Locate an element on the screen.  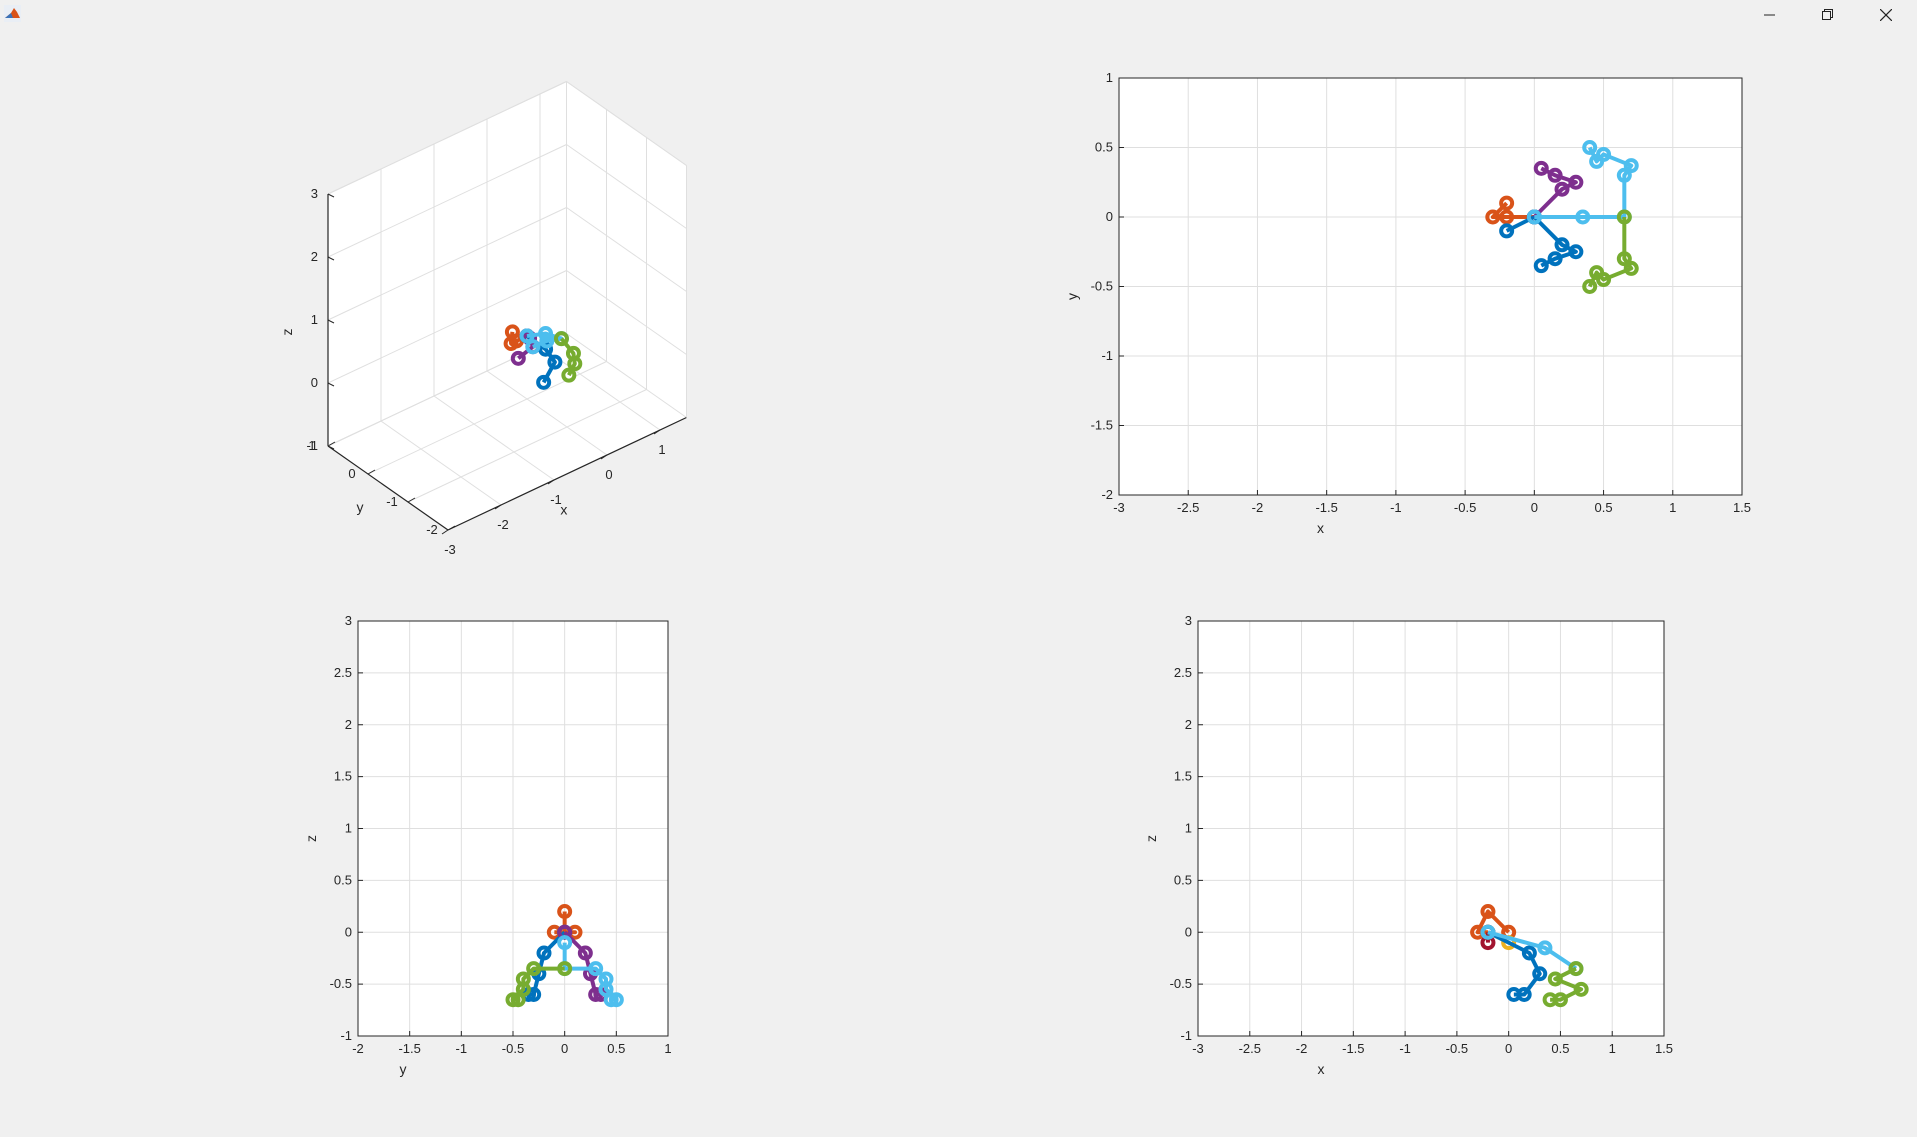
3d-point-0-3 is located at coordinates (512, 332).